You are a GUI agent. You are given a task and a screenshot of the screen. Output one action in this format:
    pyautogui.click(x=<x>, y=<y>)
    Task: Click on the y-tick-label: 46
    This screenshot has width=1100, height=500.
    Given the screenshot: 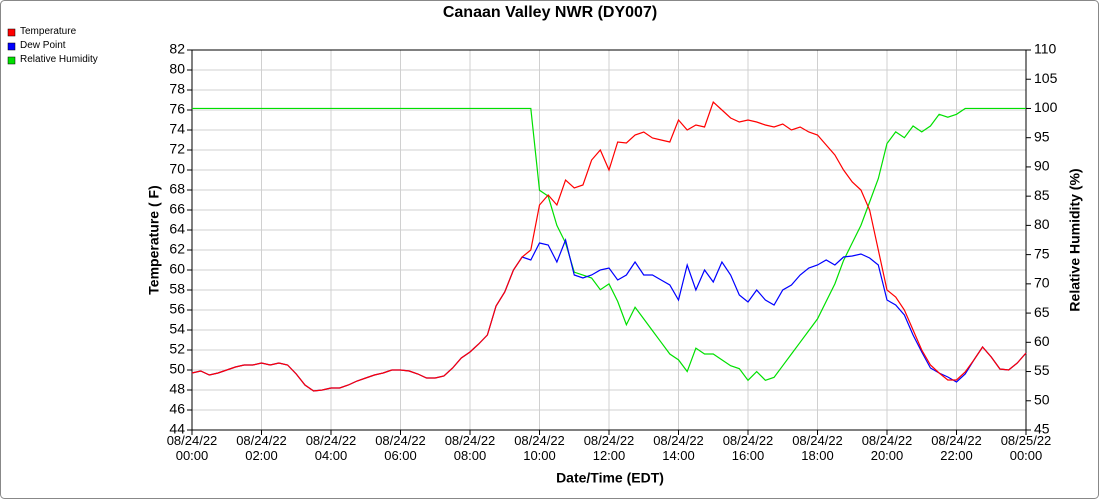 What is the action you would take?
    pyautogui.click(x=177, y=409)
    